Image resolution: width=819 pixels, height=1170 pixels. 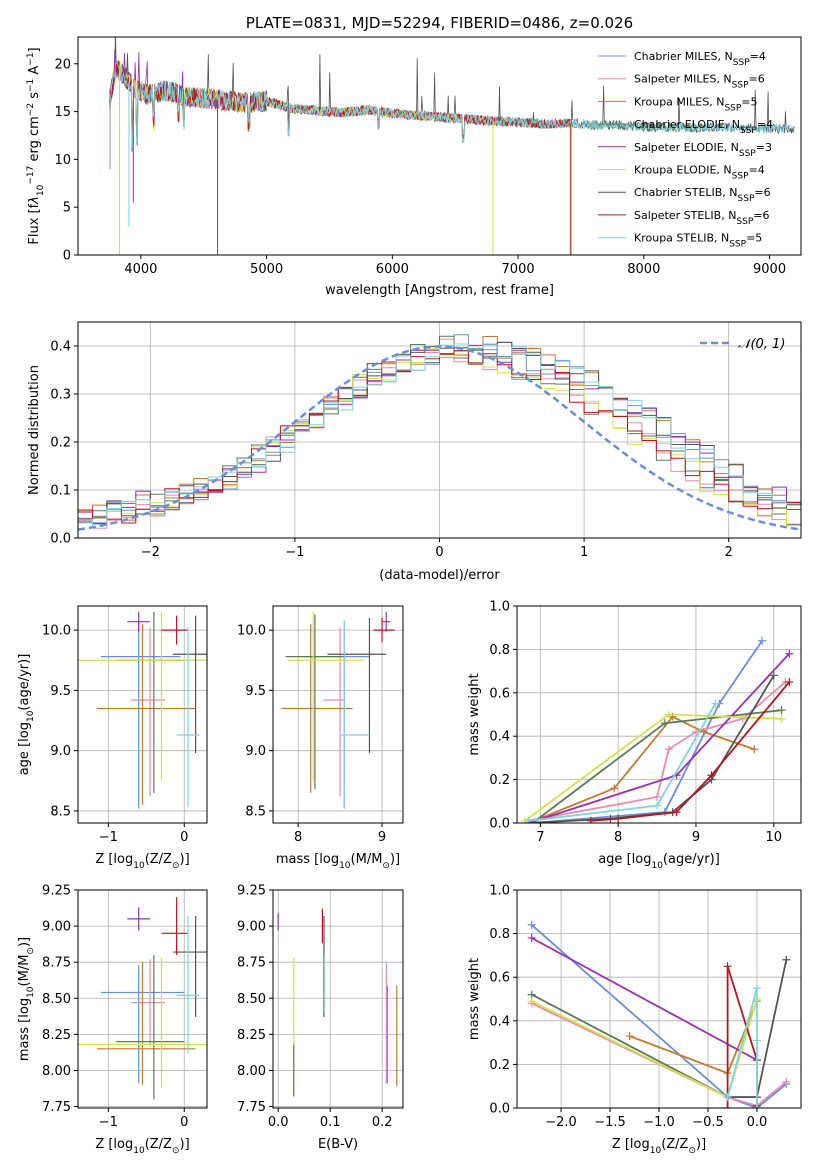 What do you see at coordinates (60, 491) in the screenshot?
I see `y-tick-label: 0.1` at bounding box center [60, 491].